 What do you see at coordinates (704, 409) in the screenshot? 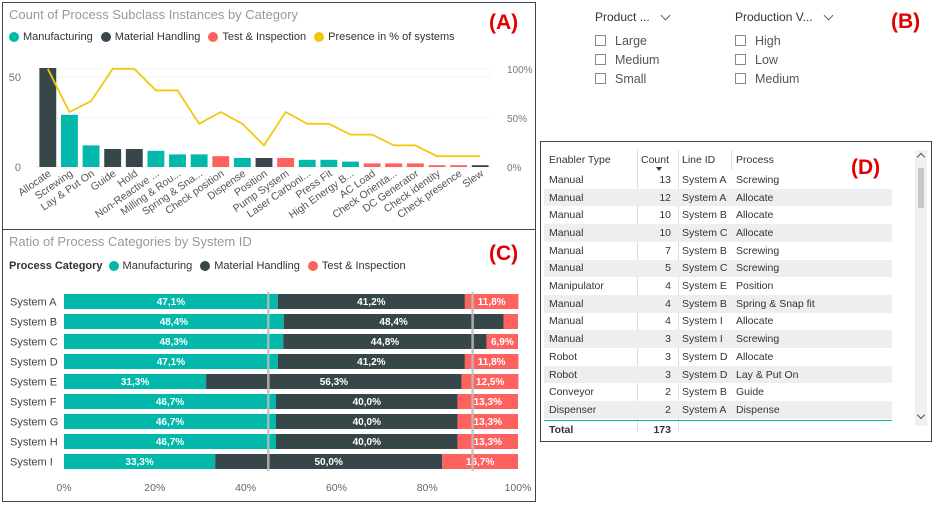
I see `cell-line-id: System A` at bounding box center [704, 409].